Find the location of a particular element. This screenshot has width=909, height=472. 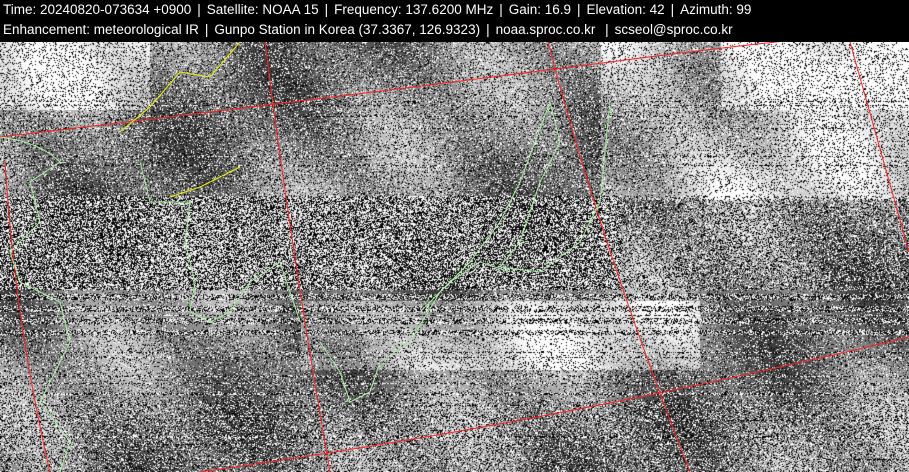

enhancement-text: Enhancement: meteorological IR is located at coordinates (101, 29).